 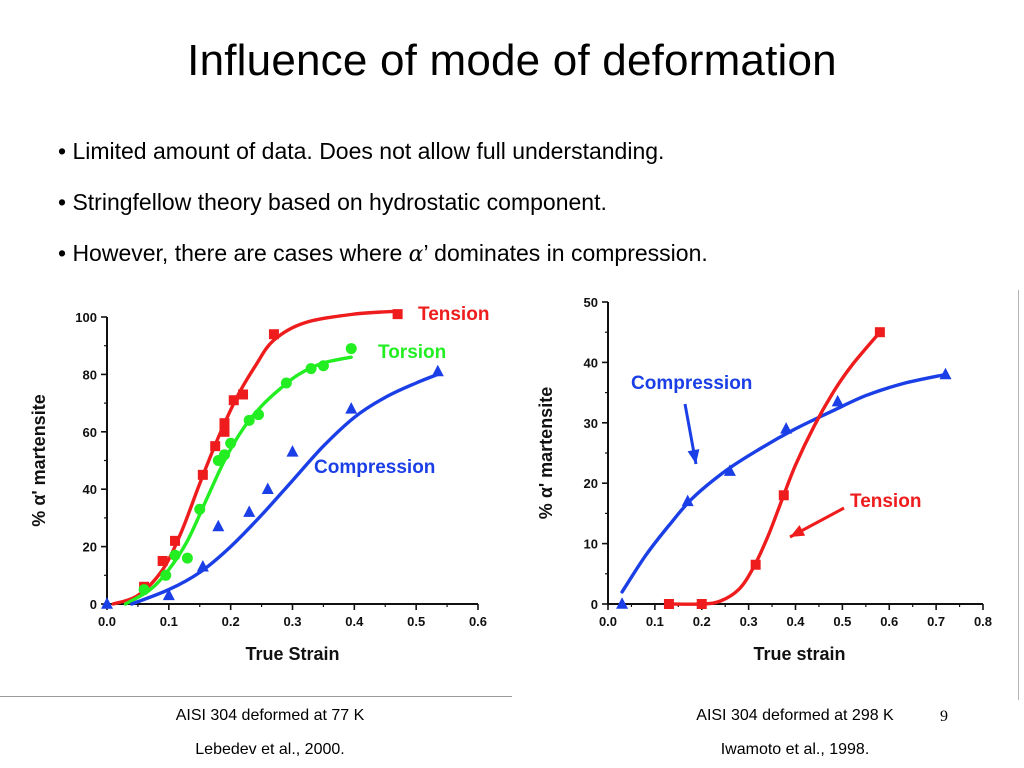 What do you see at coordinates (936, 621) in the screenshot?
I see `x-tick-label: 0.7` at bounding box center [936, 621].